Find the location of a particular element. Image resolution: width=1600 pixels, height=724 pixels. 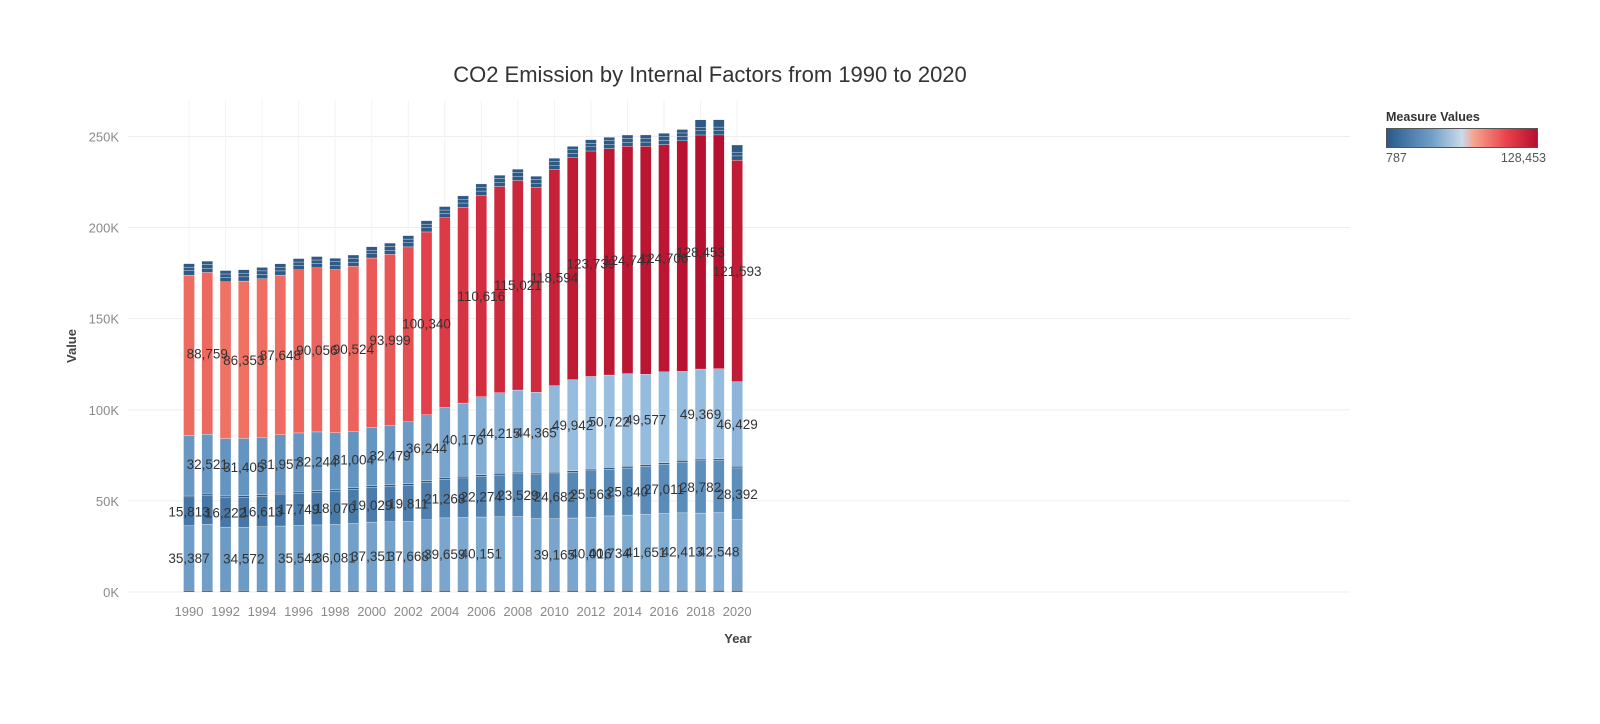

x-tick-label: 2018 is located at coordinates (700, 611).